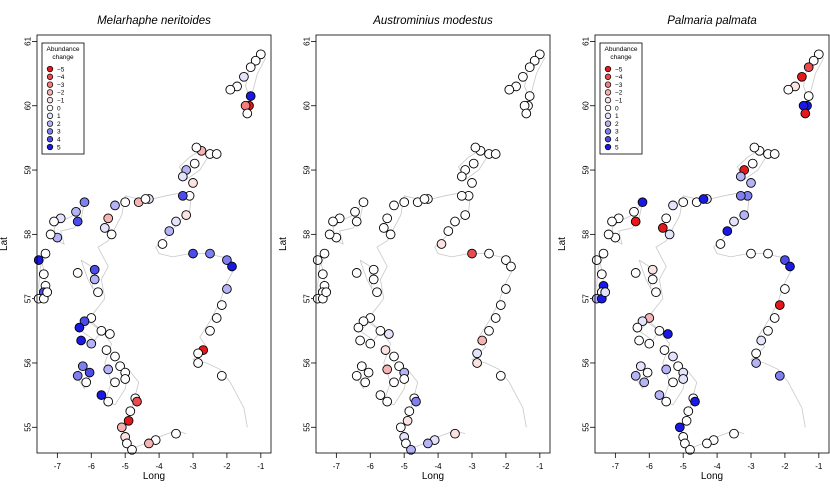  What do you see at coordinates (751, 466) in the screenshot?
I see `x-tick-label: -3` at bounding box center [751, 466].